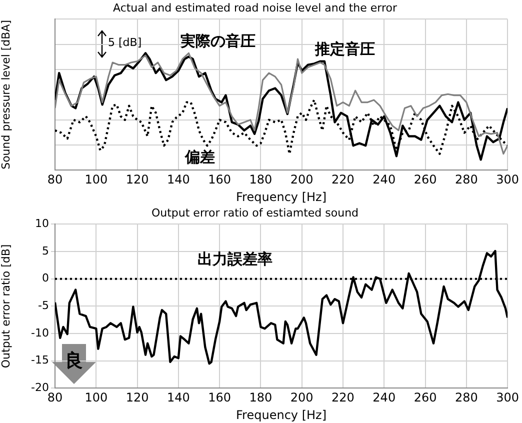 The image size is (522, 423). I want to click on text: 5 [dB], so click(125, 42).